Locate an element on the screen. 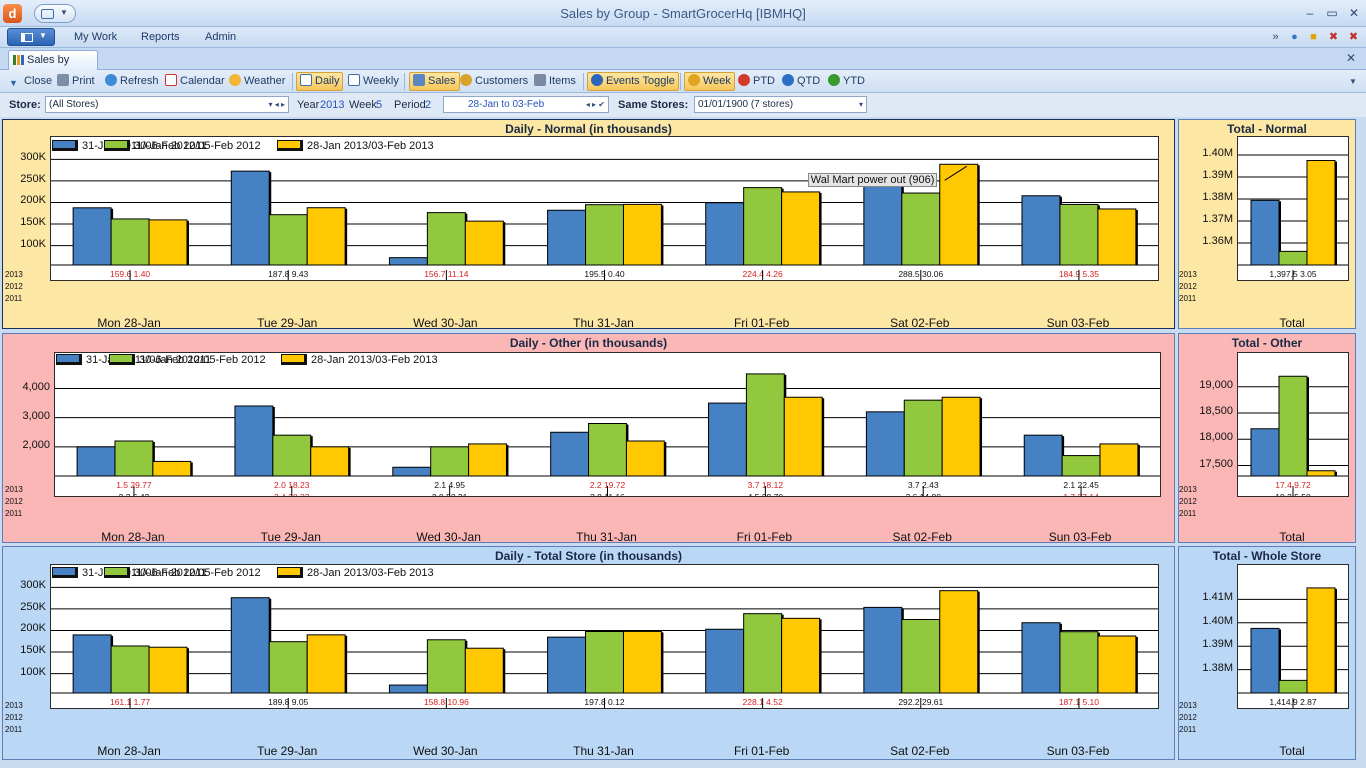 This screenshot has height=768, width=1366. help-icon: ● is located at coordinates (1294, 37).